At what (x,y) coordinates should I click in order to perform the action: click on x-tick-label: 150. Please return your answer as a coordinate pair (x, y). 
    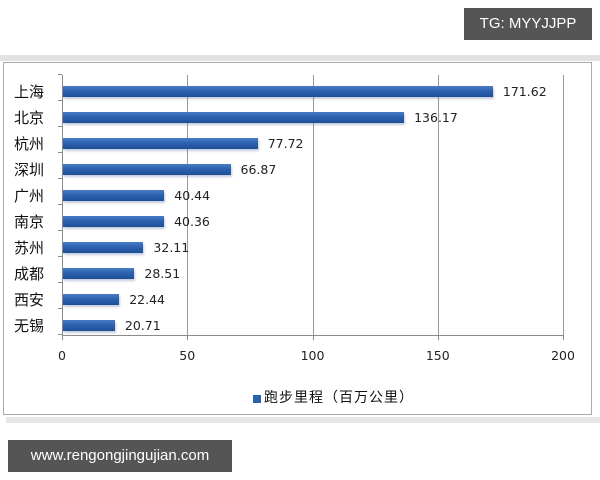
    Looking at the image, I should click on (437, 355).